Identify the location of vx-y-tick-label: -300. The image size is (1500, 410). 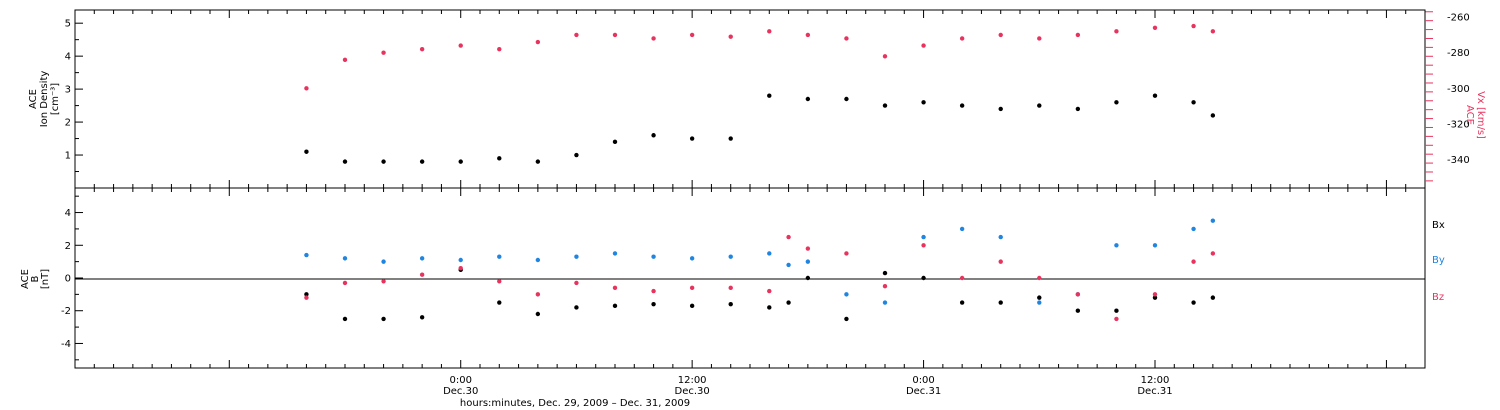
(1458, 89).